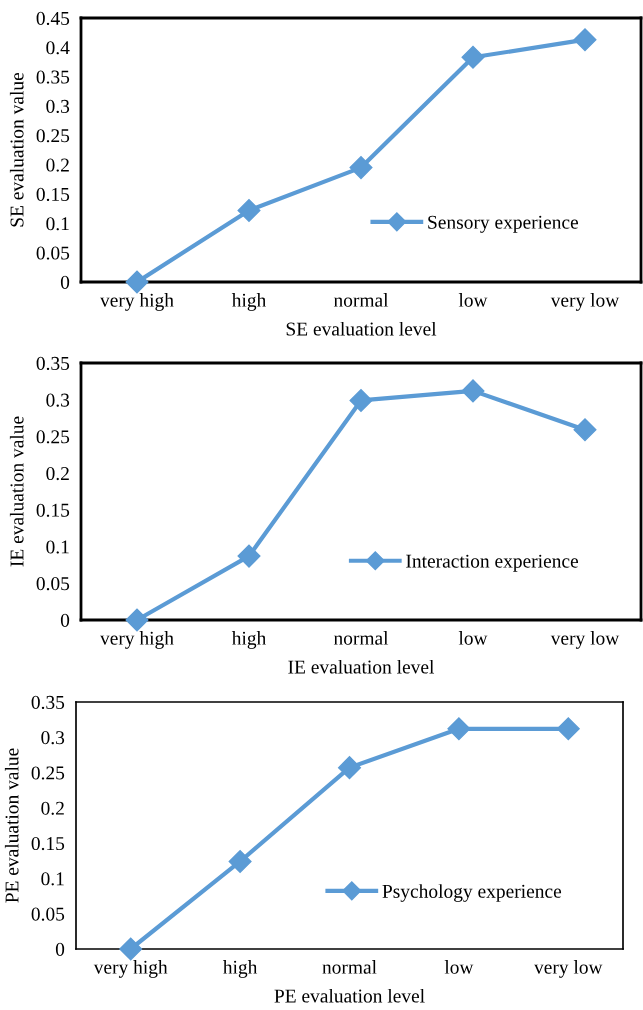 Image resolution: width=643 pixels, height=1010 pixels. Describe the element at coordinates (361, 328) in the screenshot. I see `x-axis-title: SE evaluation level` at that location.